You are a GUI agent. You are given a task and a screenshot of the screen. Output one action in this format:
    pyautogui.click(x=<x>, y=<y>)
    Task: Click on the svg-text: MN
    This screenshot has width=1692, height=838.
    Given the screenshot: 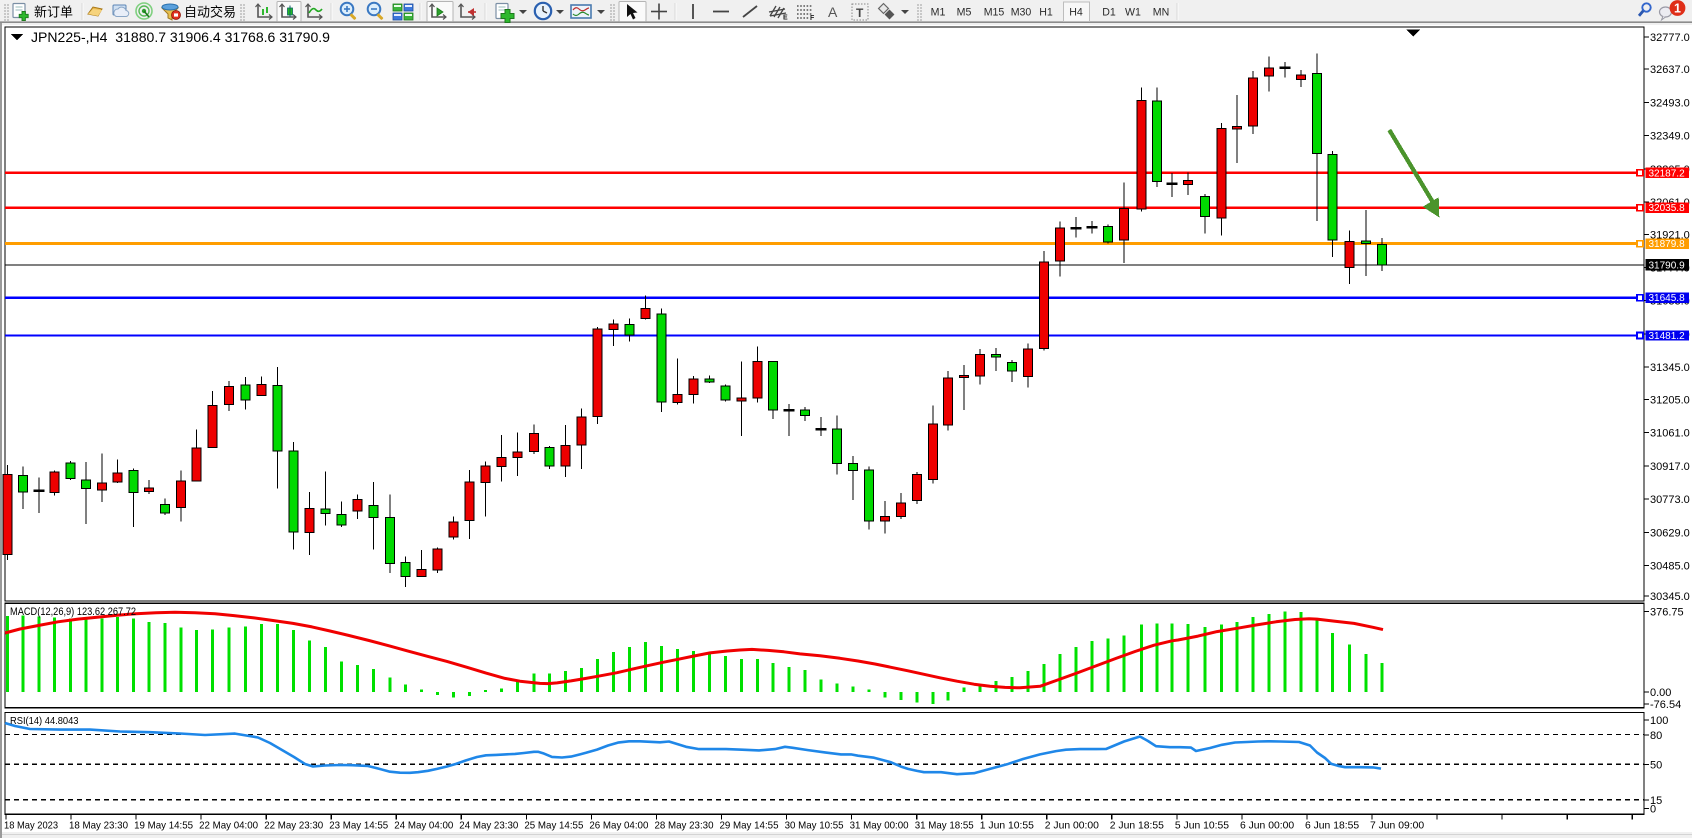 What is the action you would take?
    pyautogui.click(x=1161, y=13)
    